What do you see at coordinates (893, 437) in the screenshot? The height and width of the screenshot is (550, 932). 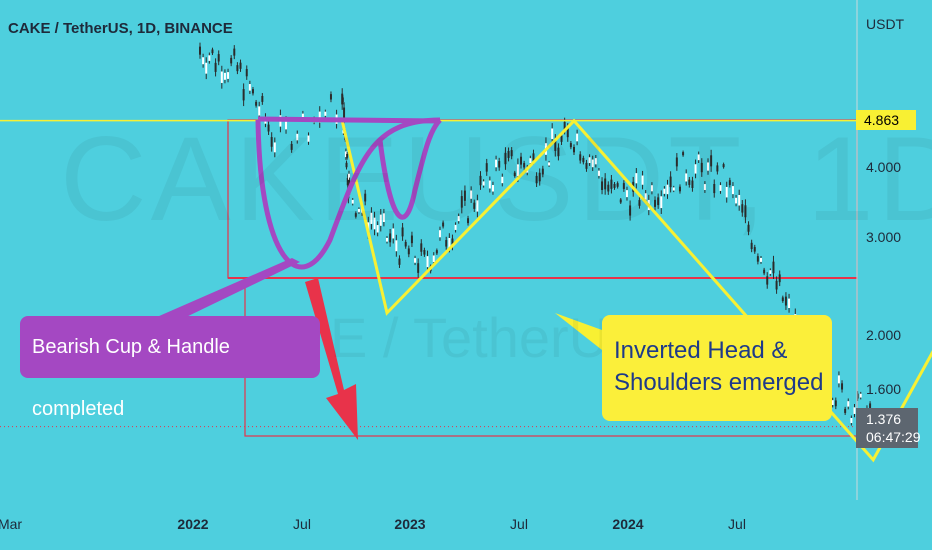 I see `bar-countdown: 06:47:29` at bounding box center [893, 437].